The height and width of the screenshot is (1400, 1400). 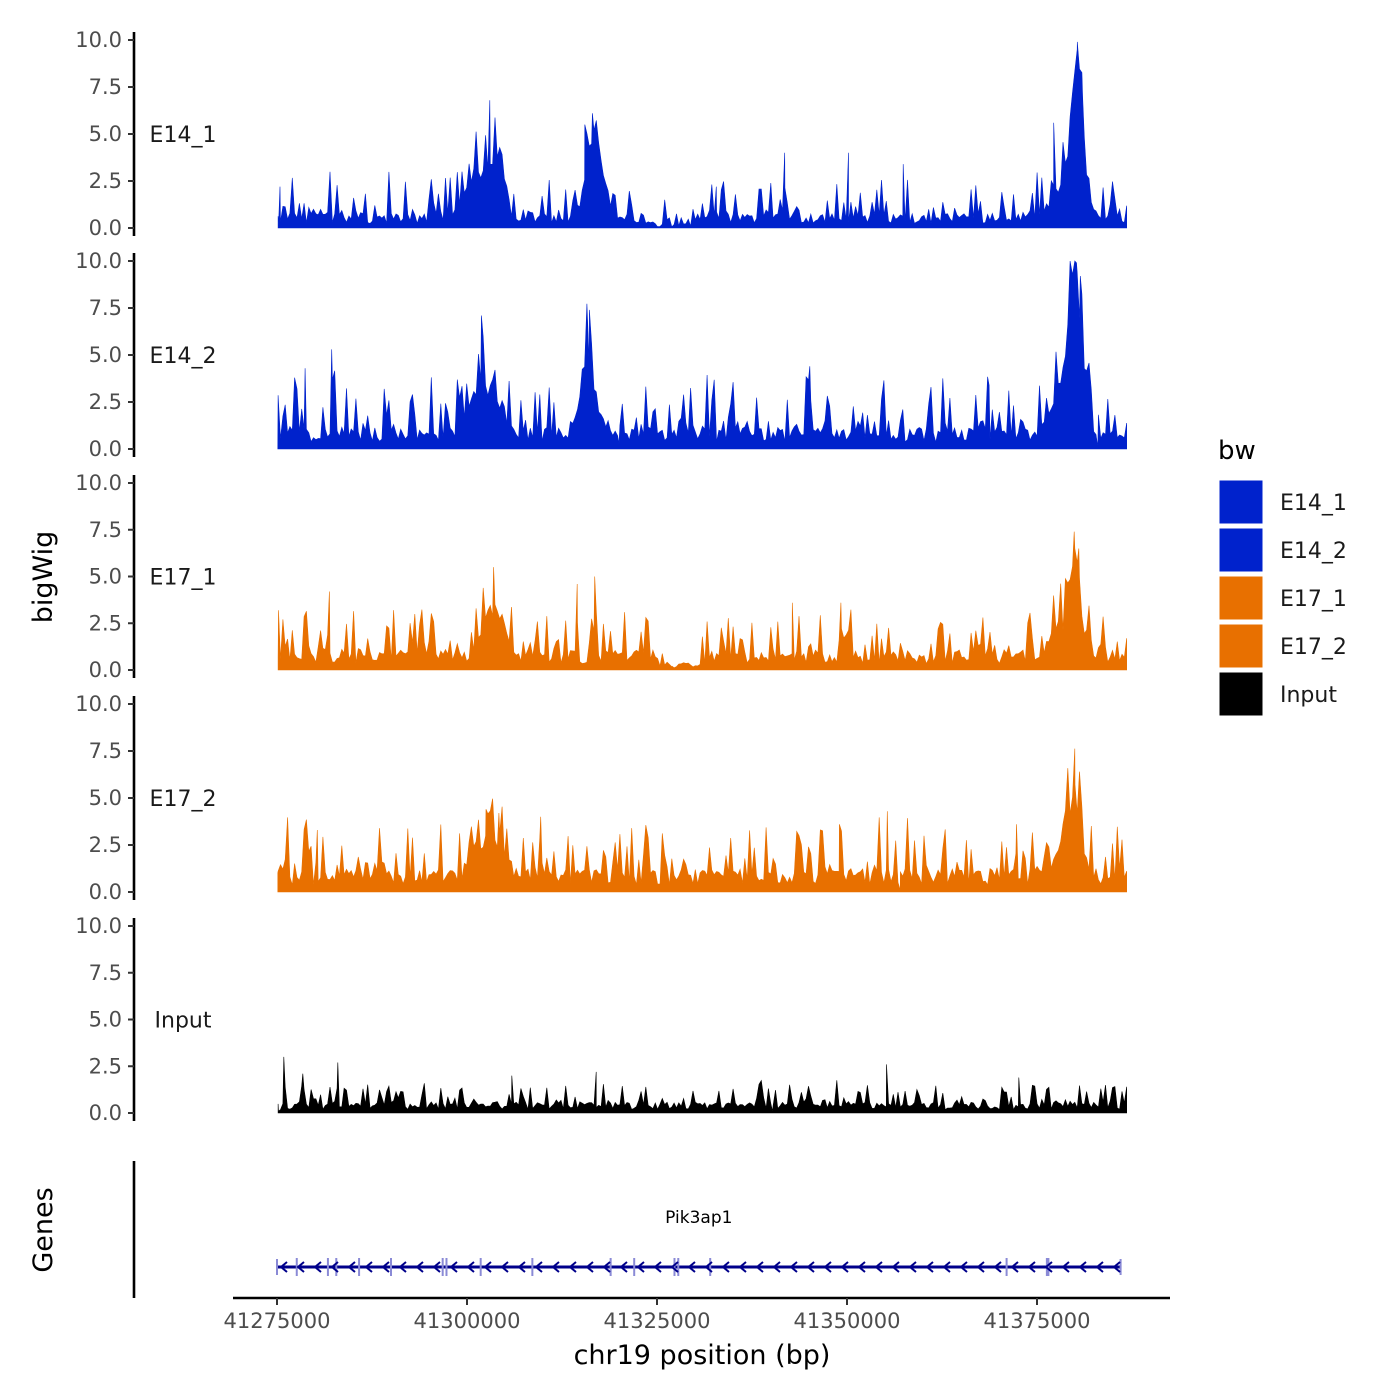 I want to click on x-tick-label: 41325000, so click(x=657, y=1321).